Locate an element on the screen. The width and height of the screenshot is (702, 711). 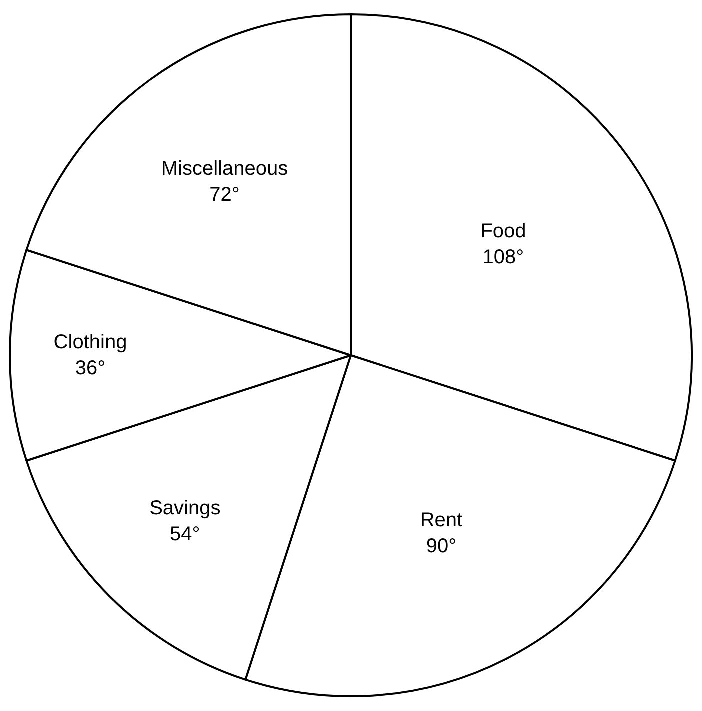
slice-label: Clothing is located at coordinates (91, 343).